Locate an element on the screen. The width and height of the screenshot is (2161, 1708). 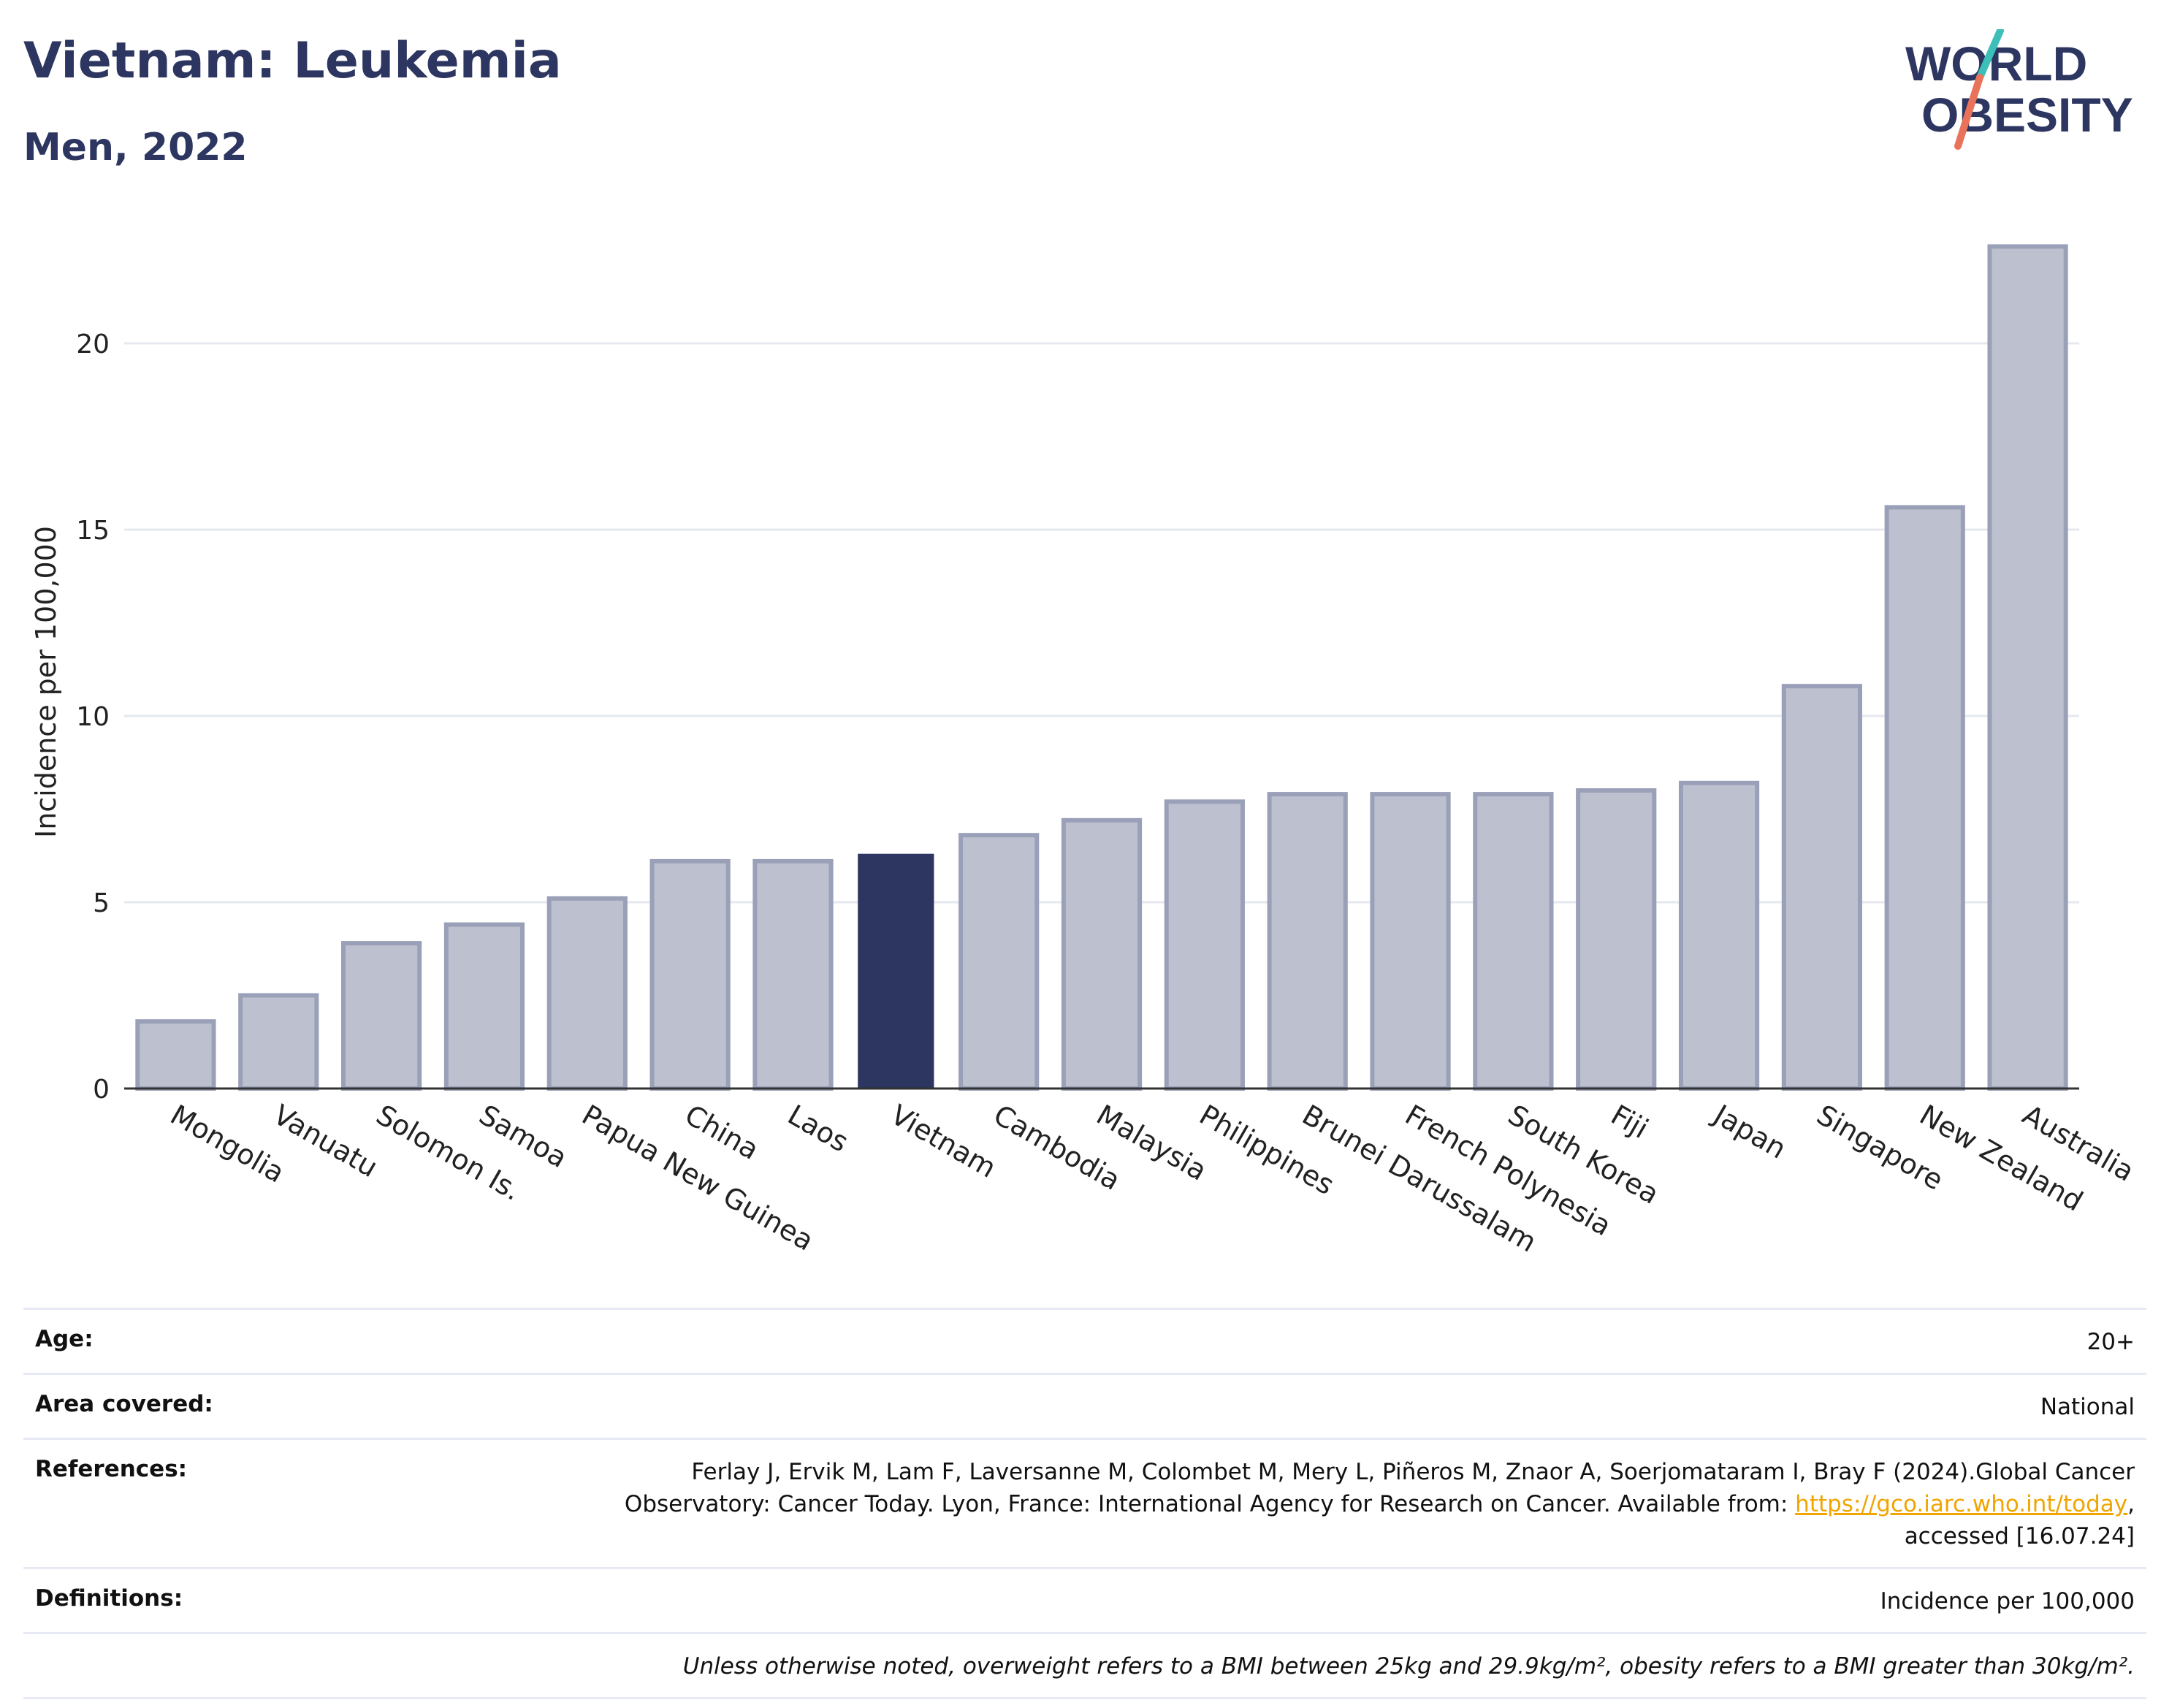
y-tick-label: 15 is located at coordinates (93, 531).